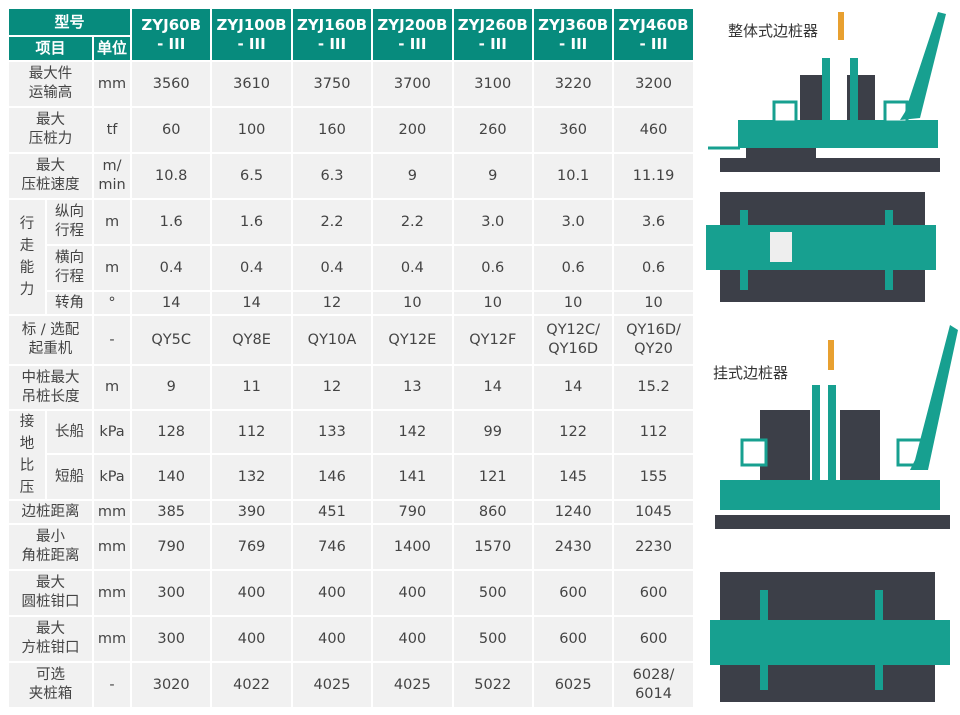 Image resolution: width=960 pixels, height=715 pixels. I want to click on item-label: 可选 夹桩箱, so click(50, 685).